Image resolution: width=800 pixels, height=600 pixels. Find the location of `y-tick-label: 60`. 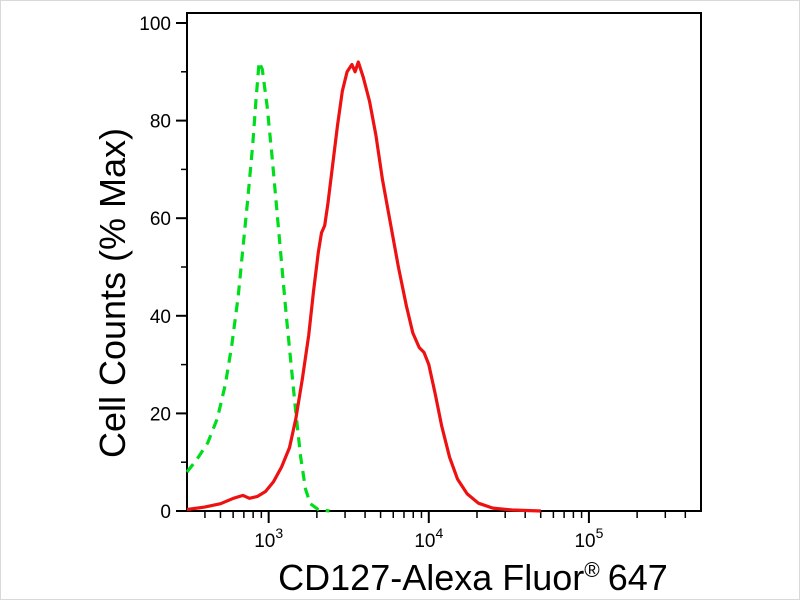

y-tick-label: 60 is located at coordinates (160, 219).